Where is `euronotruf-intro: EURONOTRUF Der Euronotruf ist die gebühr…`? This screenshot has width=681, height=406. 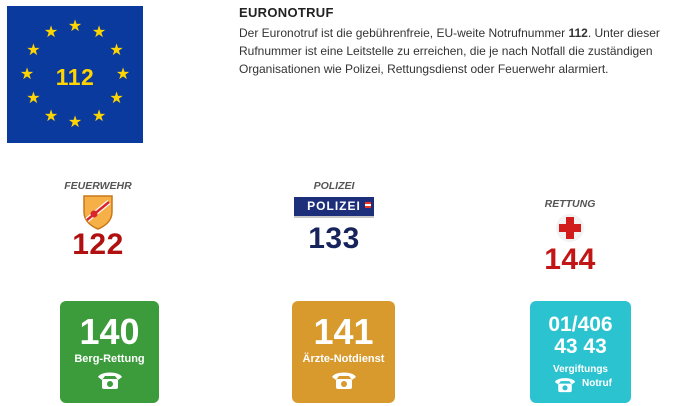
euronotruf-intro: EURONOTRUF Der Euronotruf ist die gebühr… is located at coordinates (455, 41).